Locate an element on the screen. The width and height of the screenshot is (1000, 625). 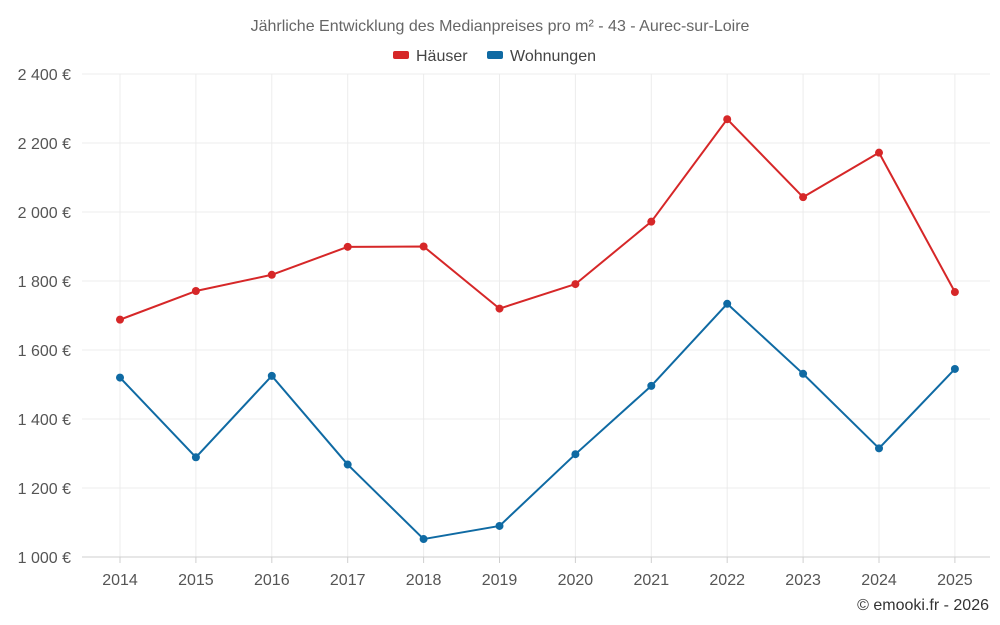
x-tick-label: 2019 is located at coordinates (500, 580).